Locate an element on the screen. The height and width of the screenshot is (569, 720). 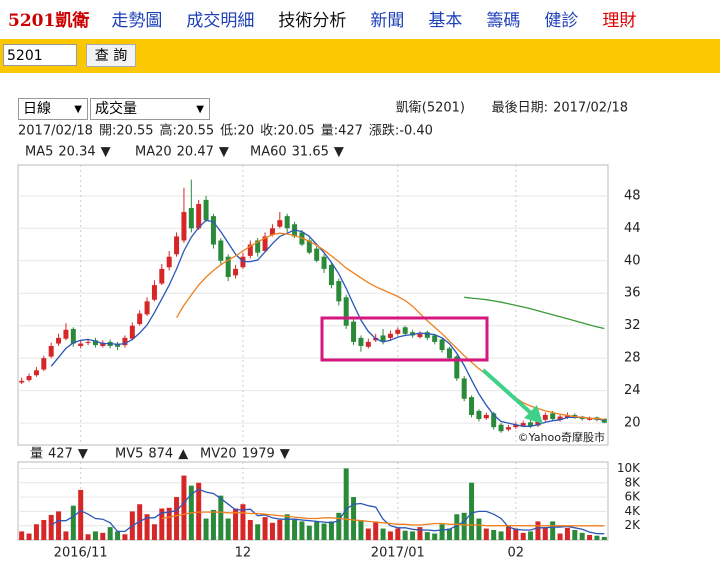
nav-link: 新聞 is located at coordinates (387, 20).